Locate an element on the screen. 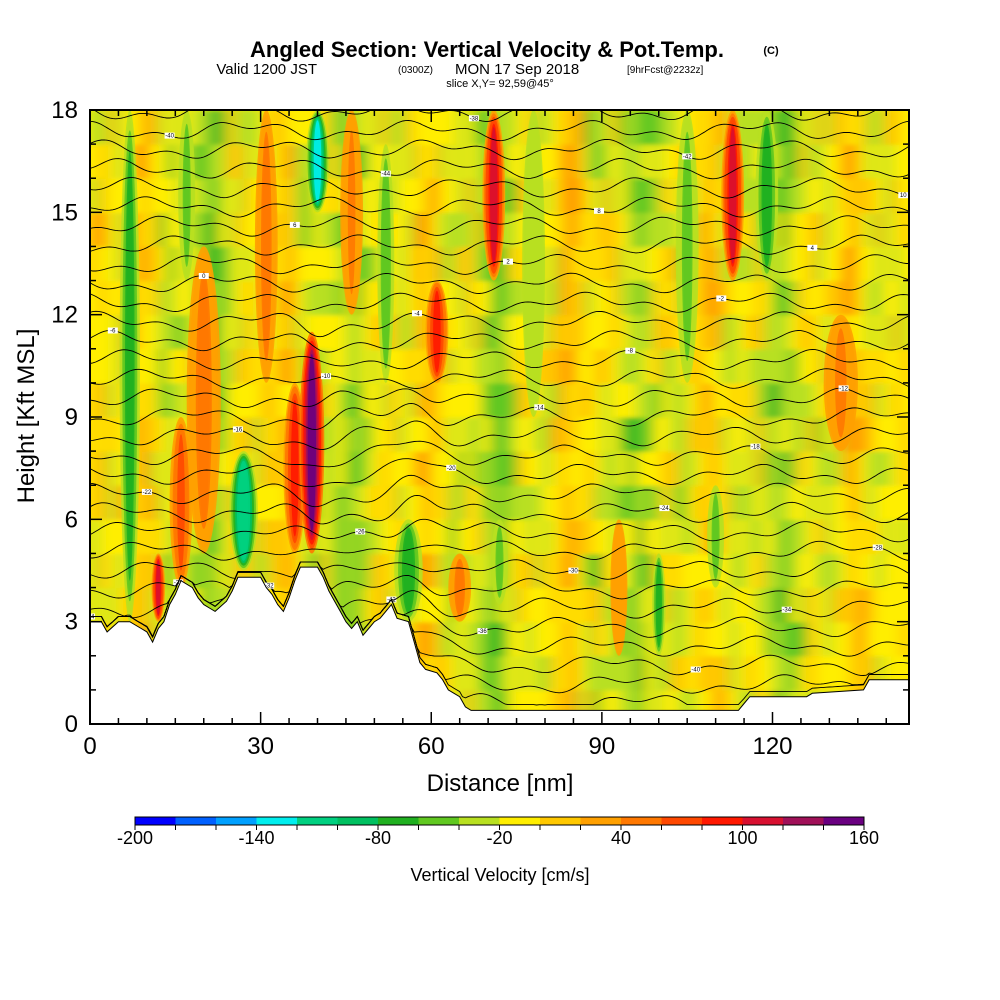 This screenshot has width=1000, height=1000. y-tick-label: 12 is located at coordinates (64, 315).